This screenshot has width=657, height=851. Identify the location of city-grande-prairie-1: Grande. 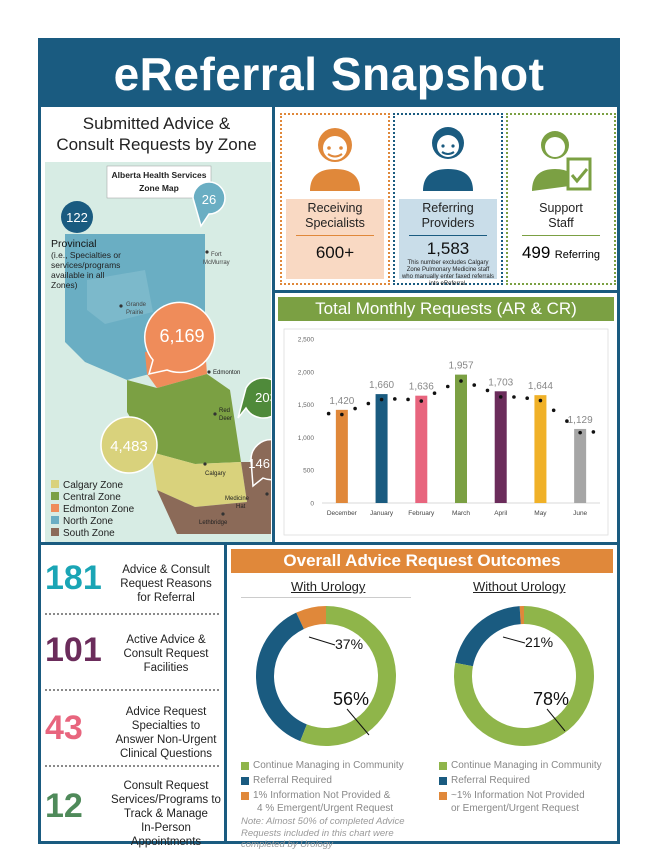
(136, 305).